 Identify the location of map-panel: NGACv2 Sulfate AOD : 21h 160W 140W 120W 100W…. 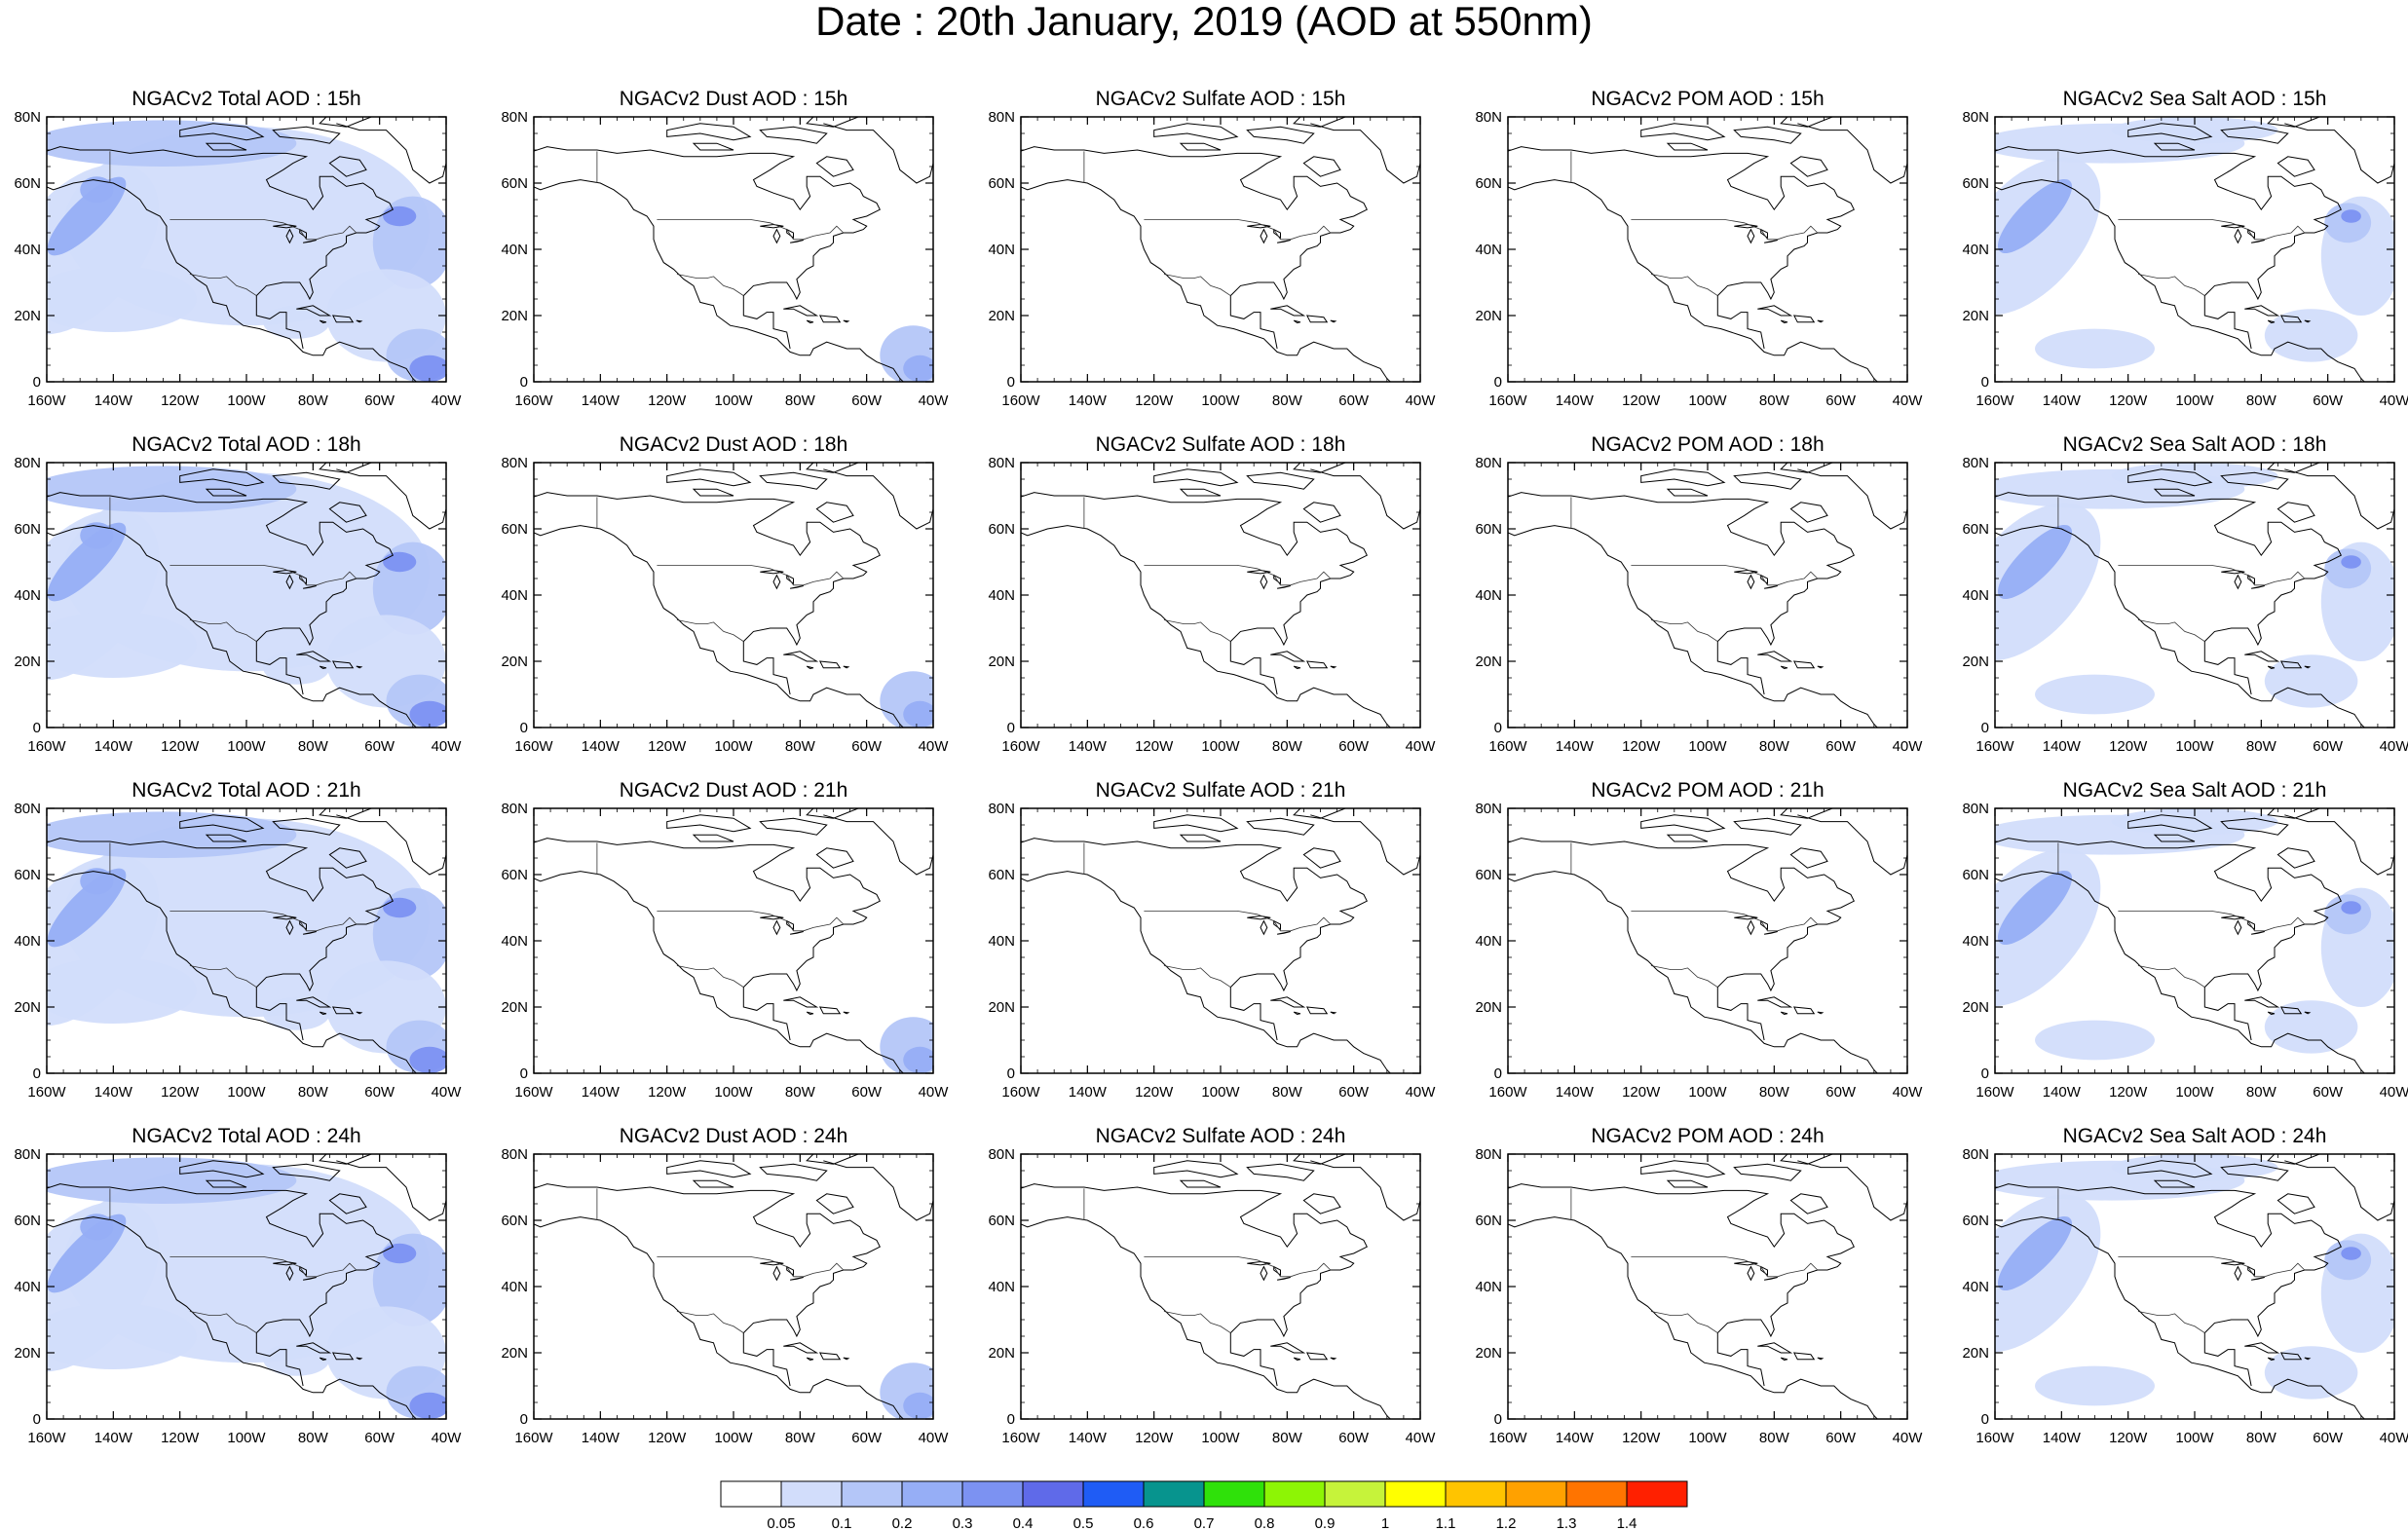
(1217, 944).